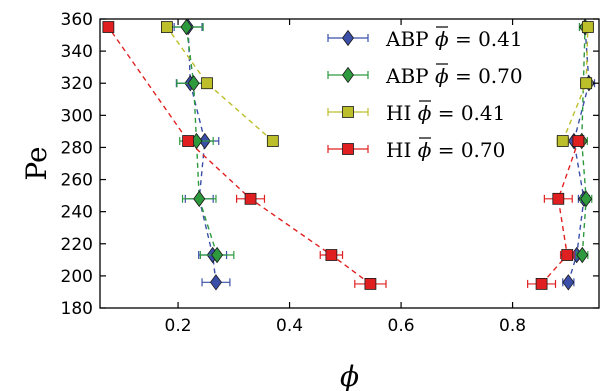 The height and width of the screenshot is (391, 611). I want to click on y-tick-label: 180, so click(77, 309).